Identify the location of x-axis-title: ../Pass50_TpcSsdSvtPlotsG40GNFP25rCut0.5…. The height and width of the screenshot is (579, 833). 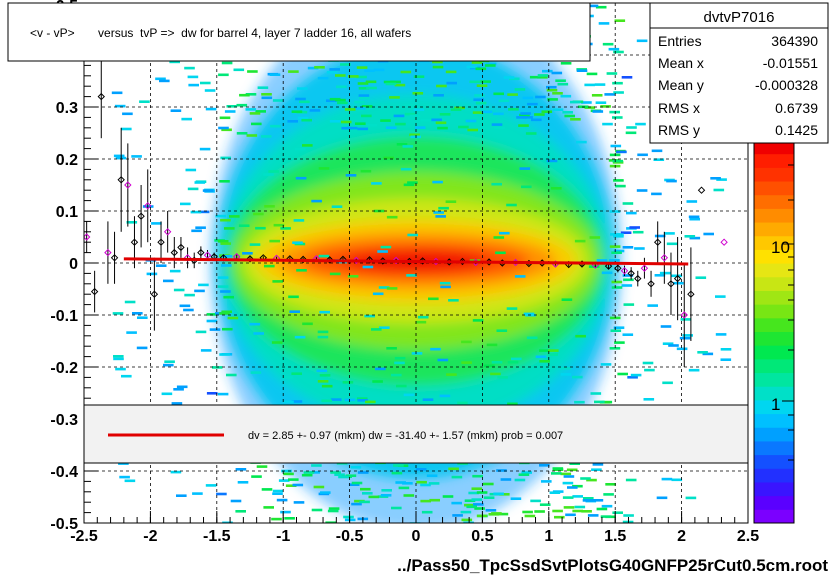
(612, 565).